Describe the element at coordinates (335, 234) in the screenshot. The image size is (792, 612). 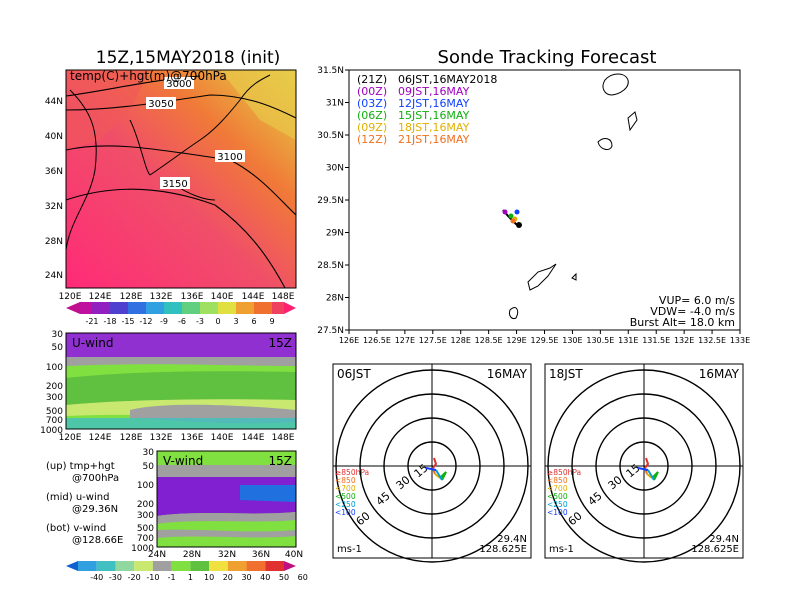
I see `lat-tick: 29N` at that location.